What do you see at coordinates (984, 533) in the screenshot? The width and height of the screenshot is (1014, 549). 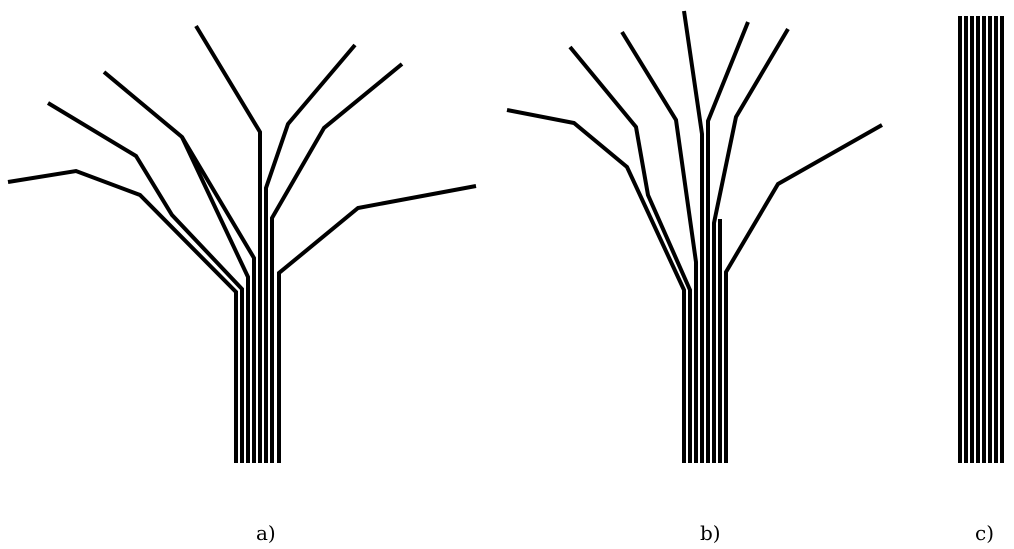 I see `panel-label-c: c)` at bounding box center [984, 533].